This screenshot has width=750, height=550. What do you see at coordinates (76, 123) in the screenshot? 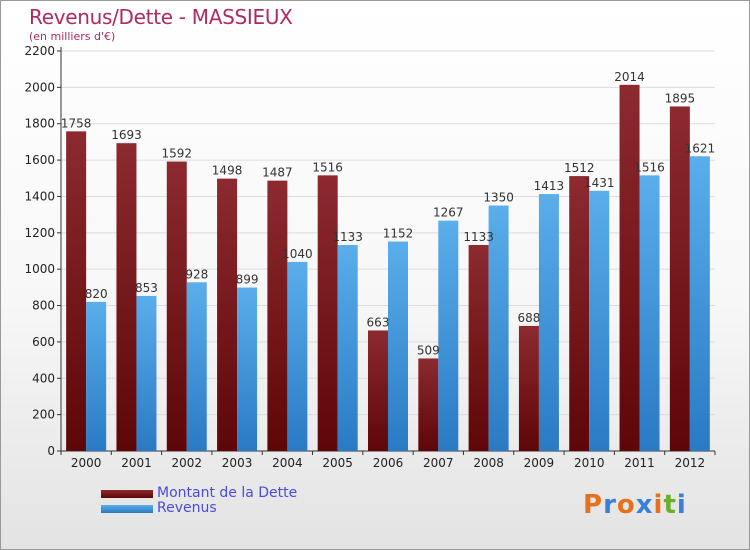
I see `data-label-dette: 1758` at bounding box center [76, 123].